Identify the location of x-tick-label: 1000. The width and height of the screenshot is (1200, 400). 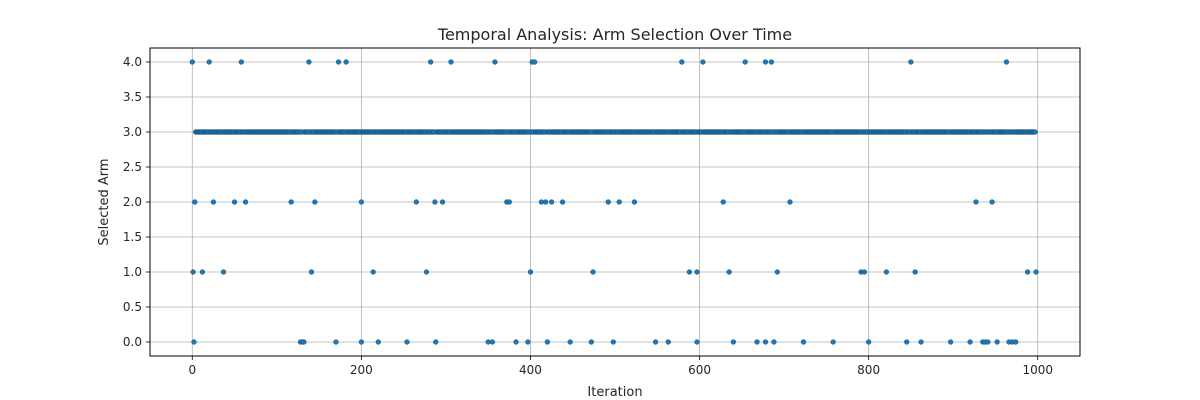
(1037, 370).